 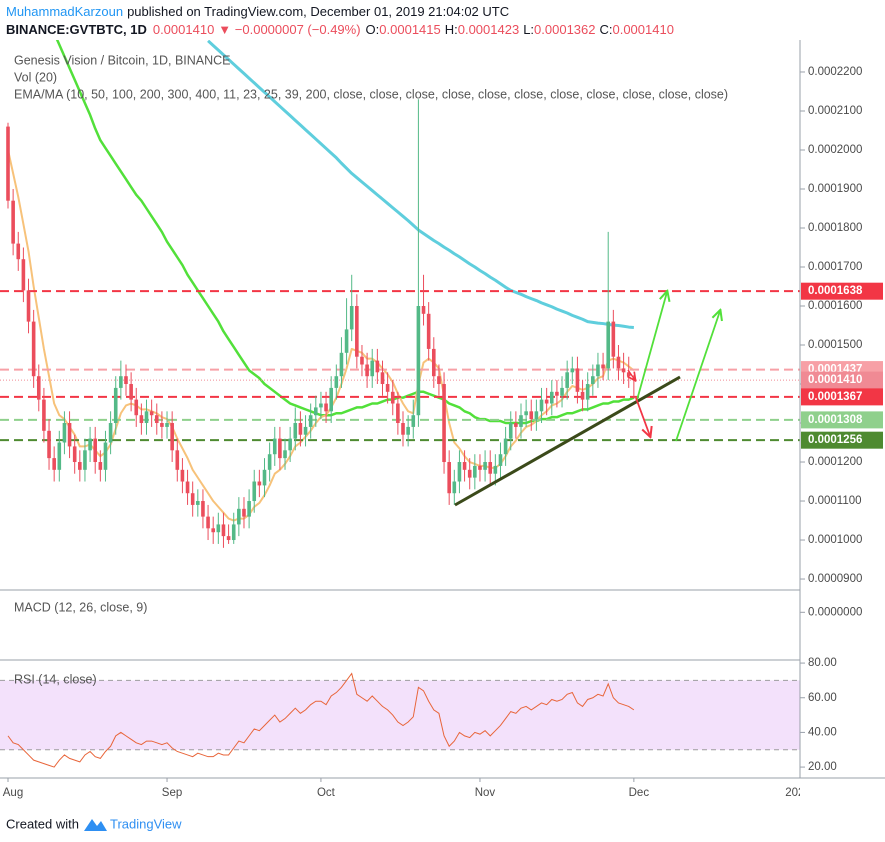 What do you see at coordinates (55, 679) in the screenshot?
I see `rsi-title: RSI (14, close)` at bounding box center [55, 679].